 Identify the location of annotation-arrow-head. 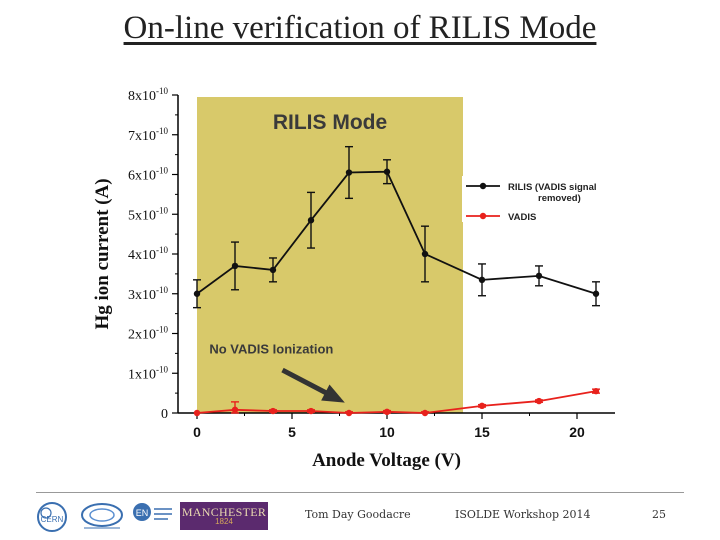
(333, 393).